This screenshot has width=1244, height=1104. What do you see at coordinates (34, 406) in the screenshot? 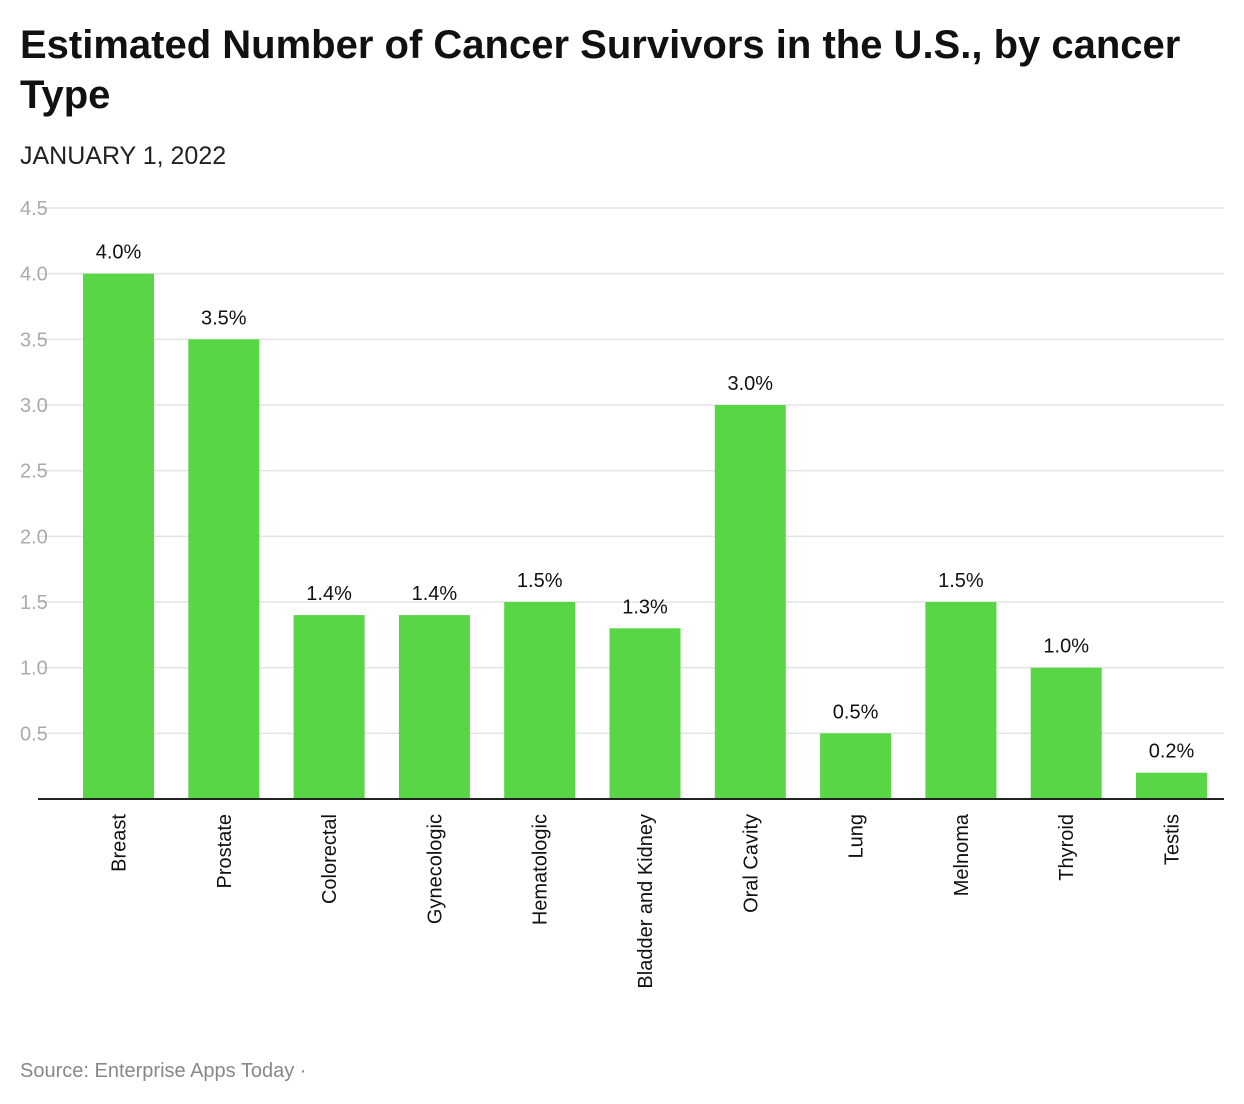
I see `y-tick-label: 3.0` at bounding box center [34, 406].